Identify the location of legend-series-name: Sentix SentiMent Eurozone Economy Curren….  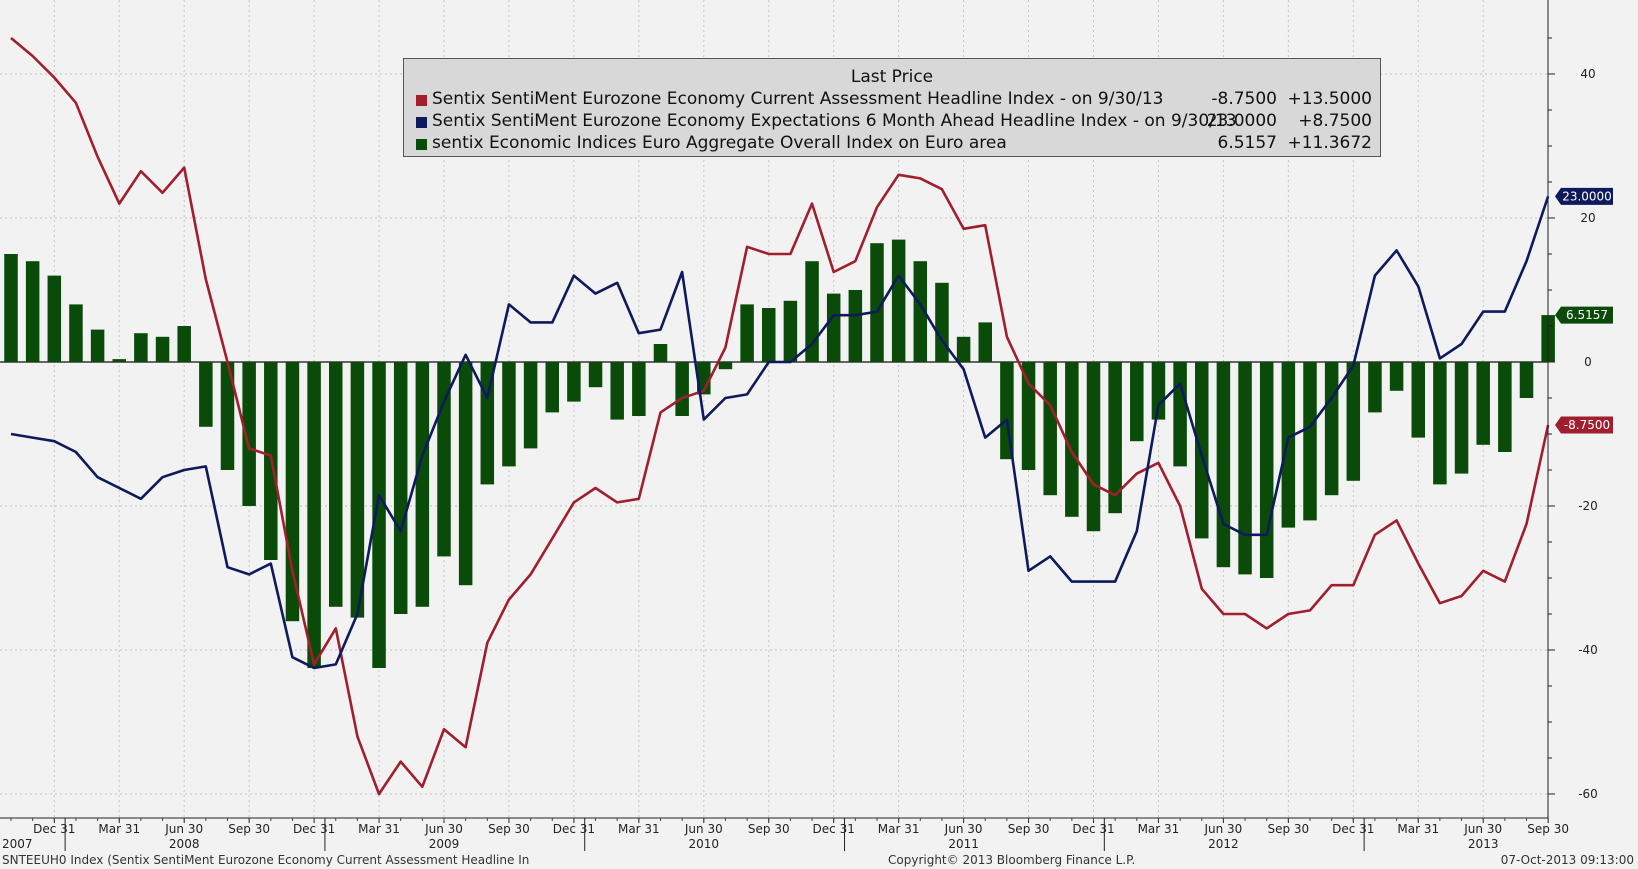
(798, 99).